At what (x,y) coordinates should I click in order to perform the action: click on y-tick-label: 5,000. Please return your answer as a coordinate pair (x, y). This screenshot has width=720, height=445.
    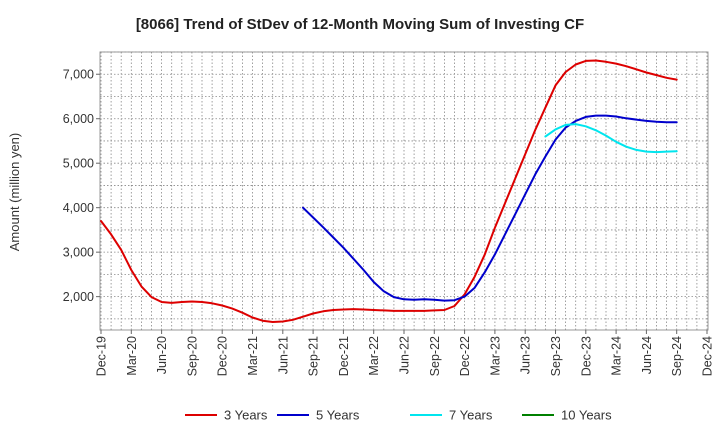
    Looking at the image, I should click on (78, 164).